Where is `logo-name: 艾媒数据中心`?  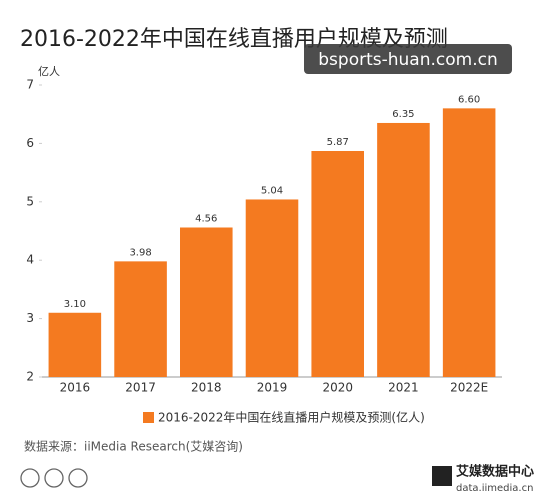
logo-name: 艾媒数据中心 is located at coordinates (495, 472).